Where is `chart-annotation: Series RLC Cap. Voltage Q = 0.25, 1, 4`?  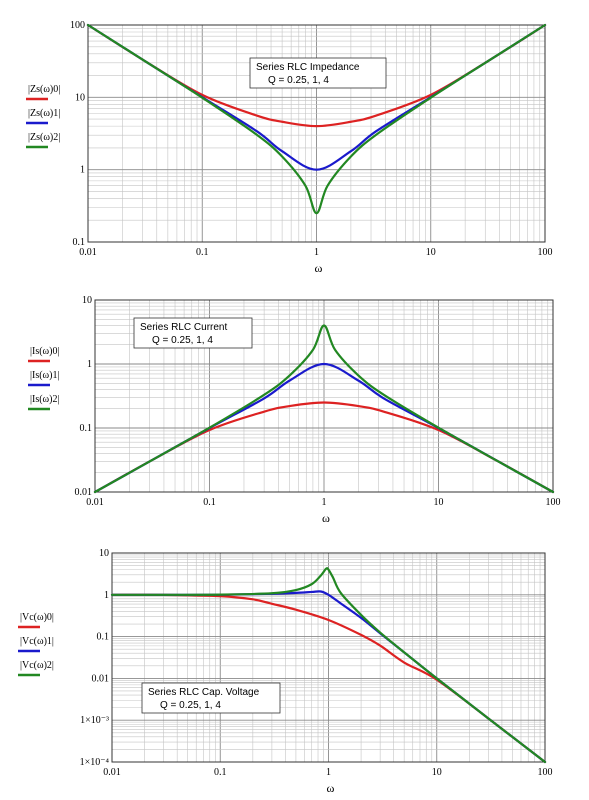
chart-annotation: Series RLC Cap. Voltage Q = 0.25, 1, 4 is located at coordinates (211, 698).